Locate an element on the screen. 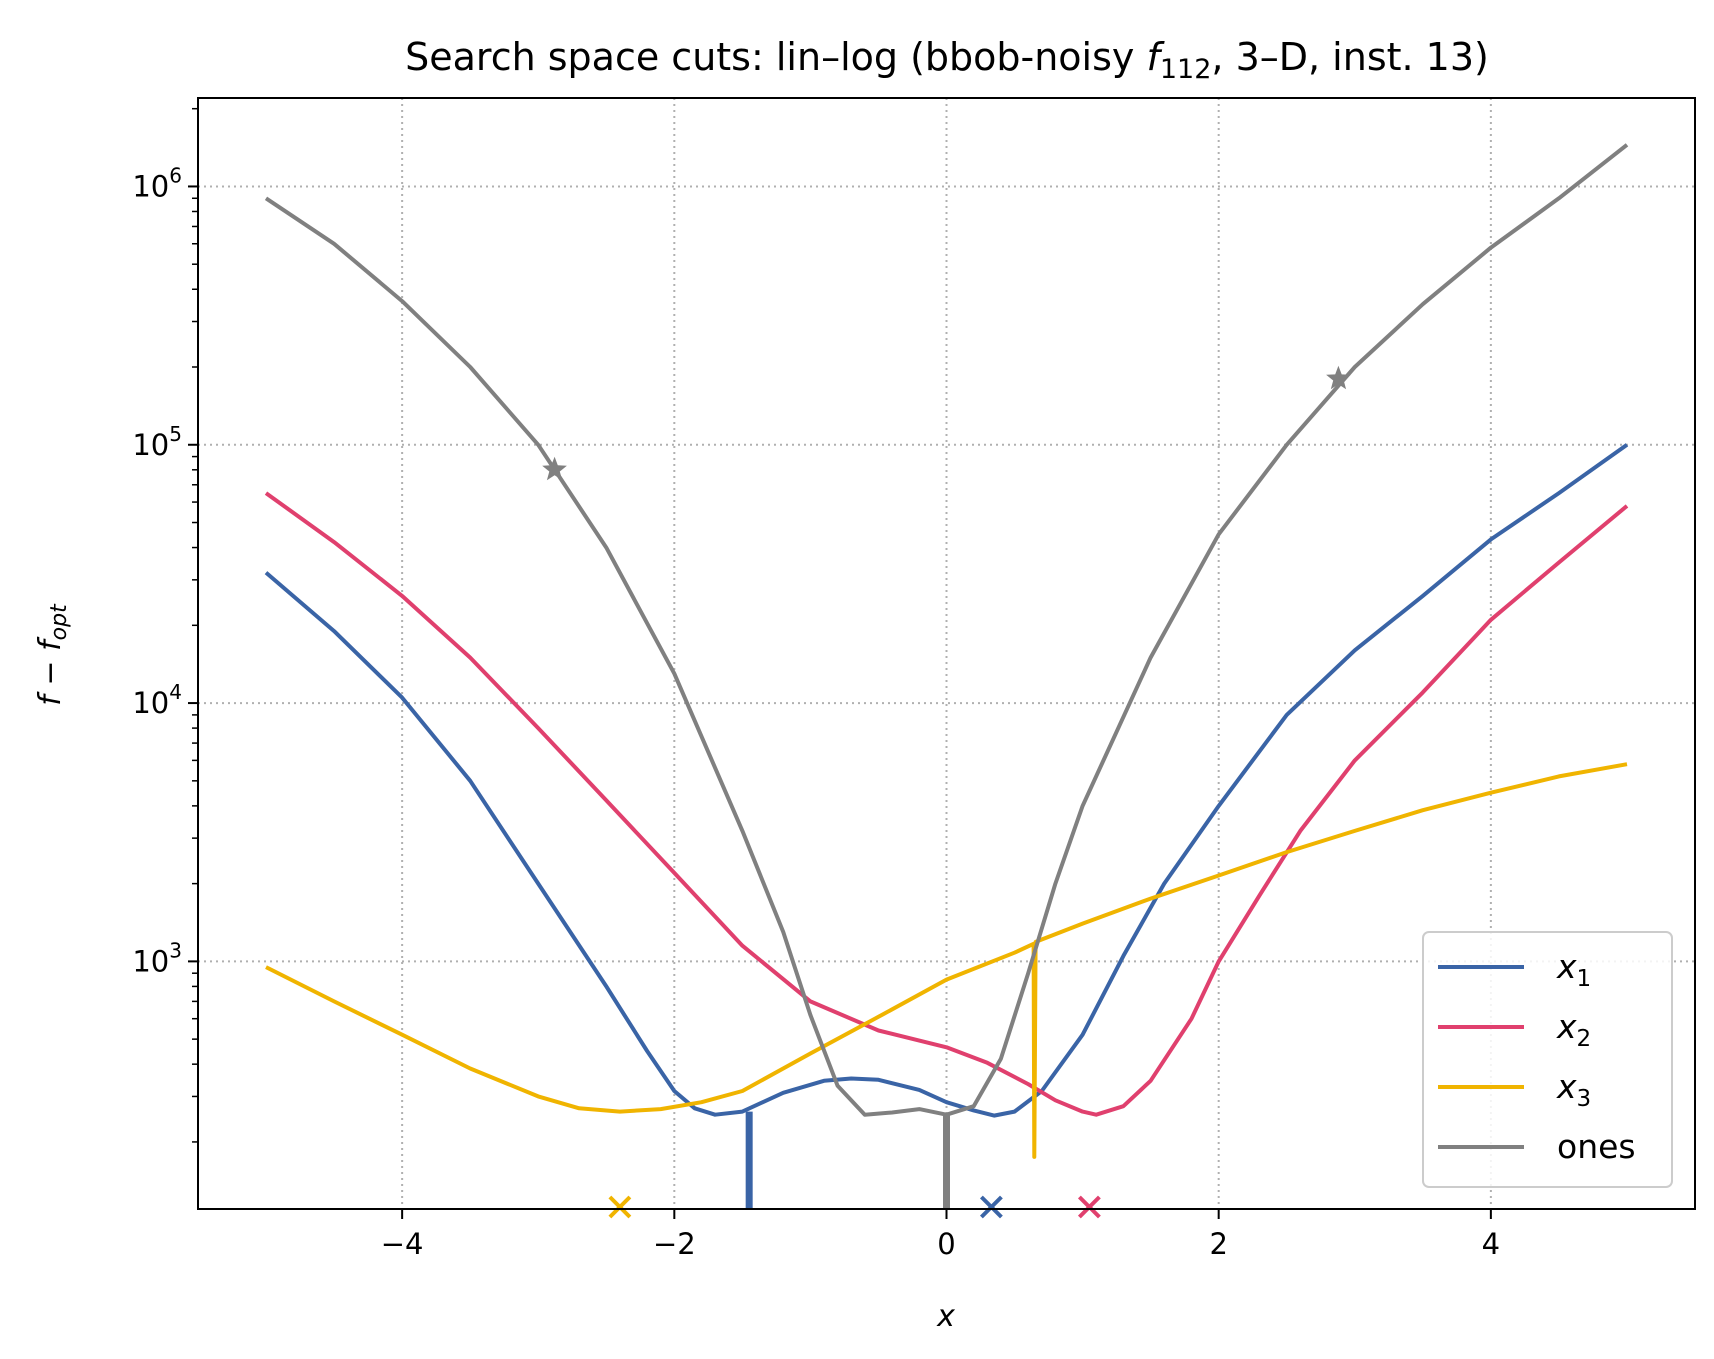 The width and height of the screenshot is (1714, 1359). y-axis-label-sub: opt is located at coordinates (59, 621).